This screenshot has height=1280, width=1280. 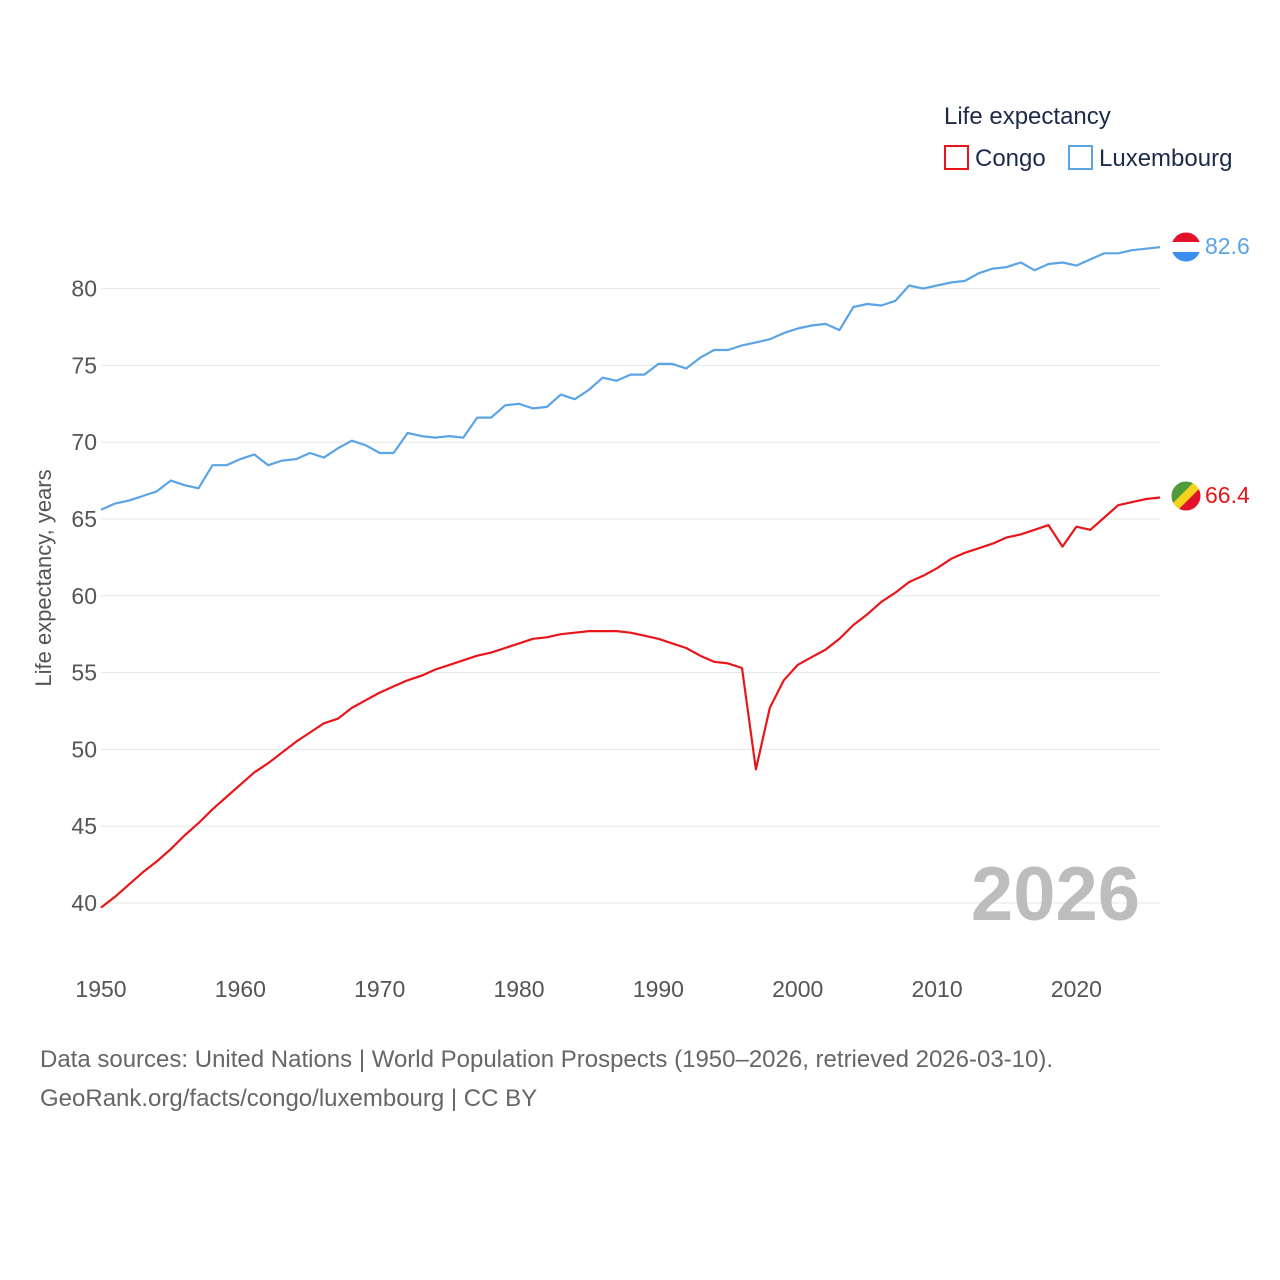 I want to click on x-tick-label: 2020, so click(x=1076, y=989).